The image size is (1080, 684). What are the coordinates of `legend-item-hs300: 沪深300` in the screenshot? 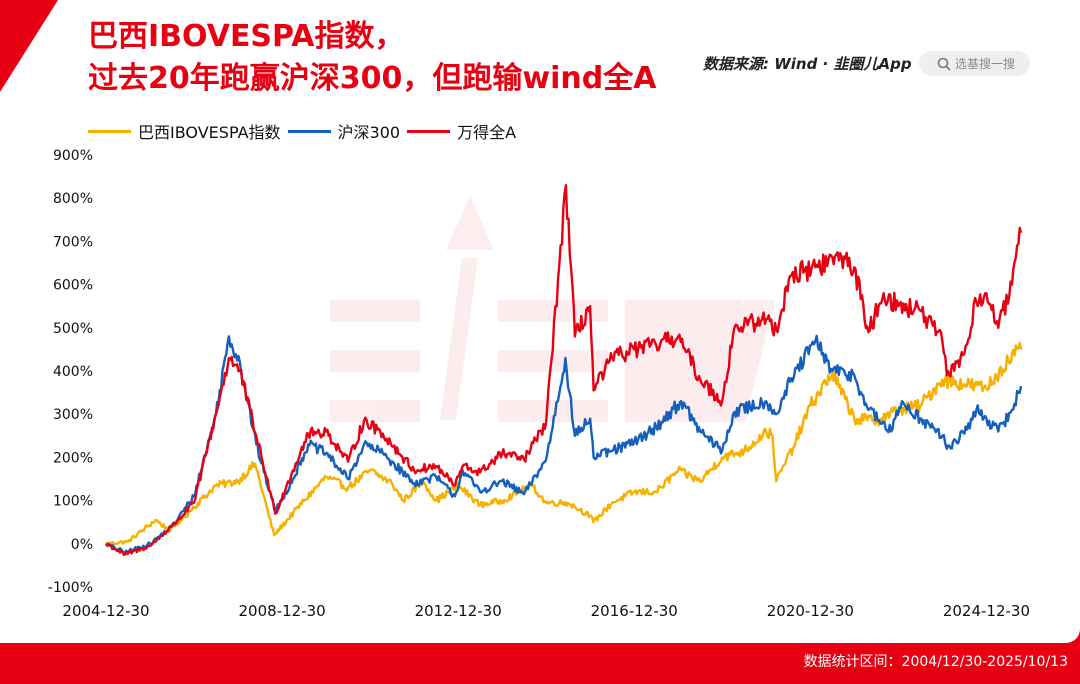 It's located at (344, 131).